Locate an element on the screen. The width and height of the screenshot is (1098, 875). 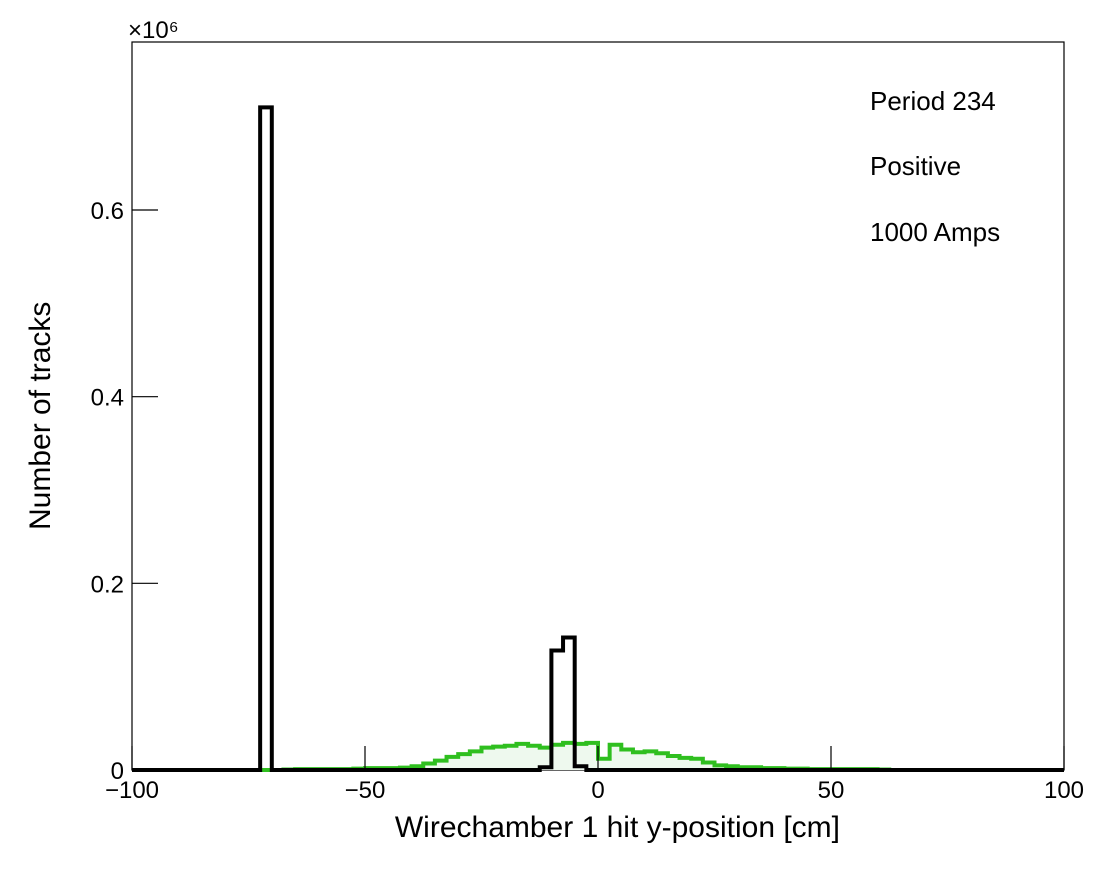
annotation-polarity: Positive is located at coordinates (915, 166).